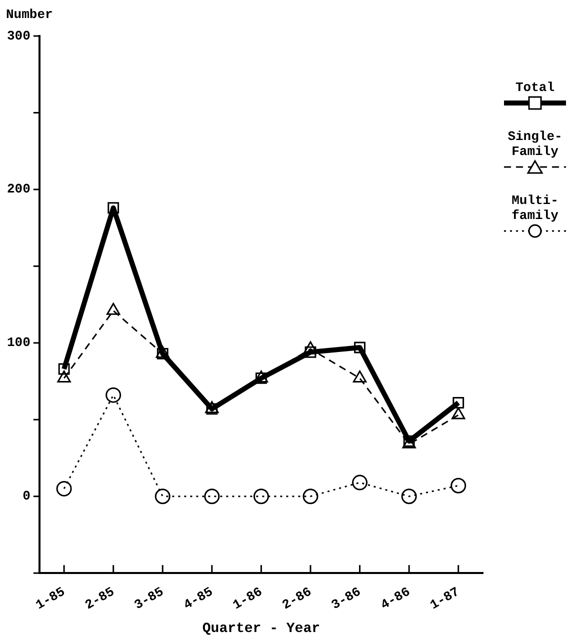 The image size is (577, 641). I want to click on x-tick-label: 1-86, so click(248, 598).